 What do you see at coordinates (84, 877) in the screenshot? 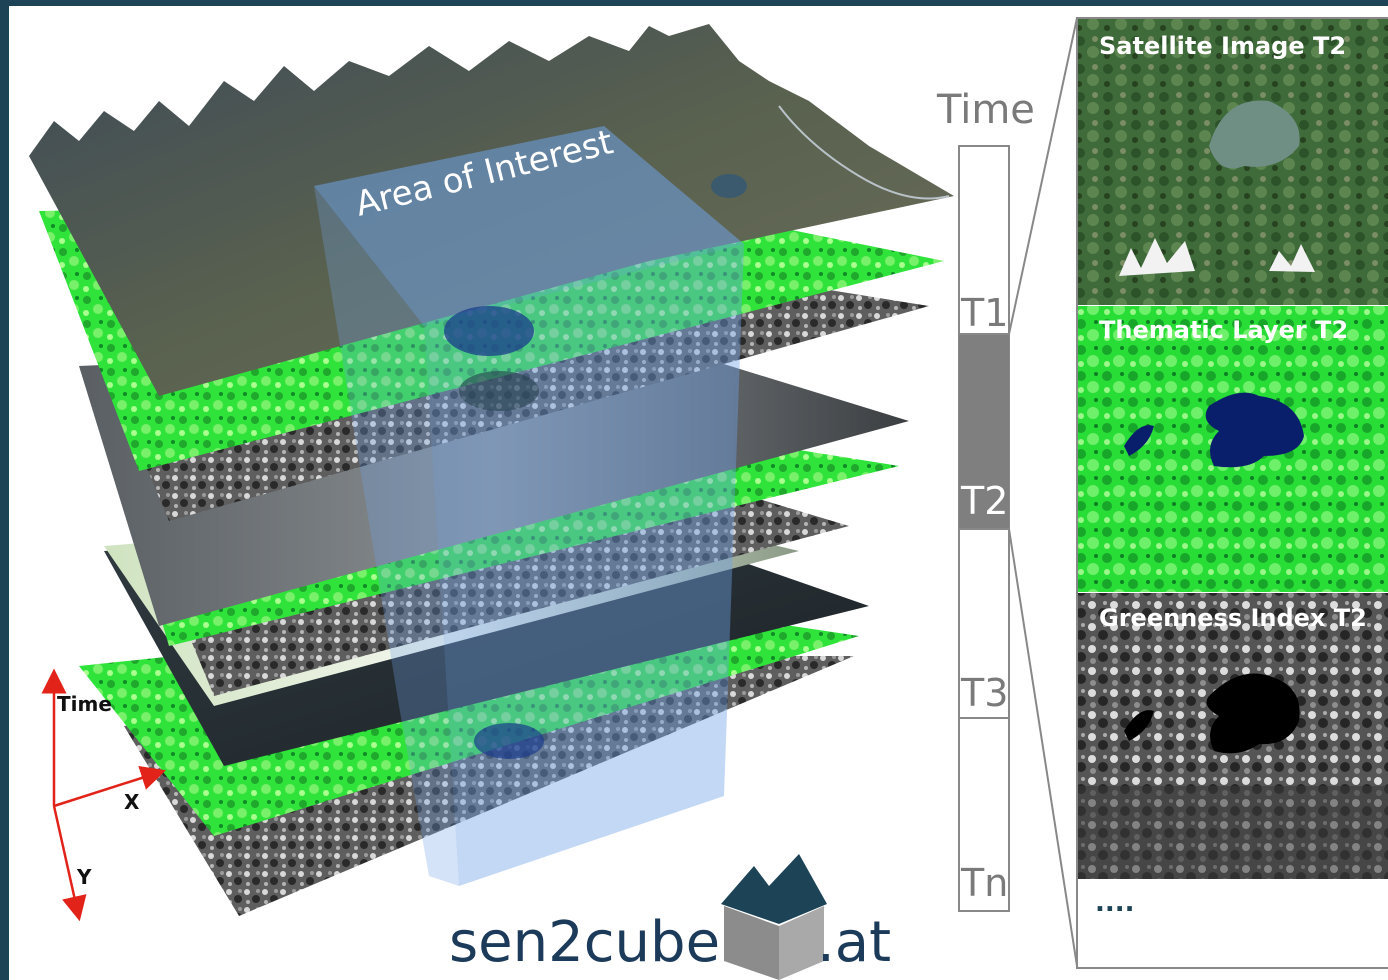
I see `y-axis-label: Y` at bounding box center [84, 877].